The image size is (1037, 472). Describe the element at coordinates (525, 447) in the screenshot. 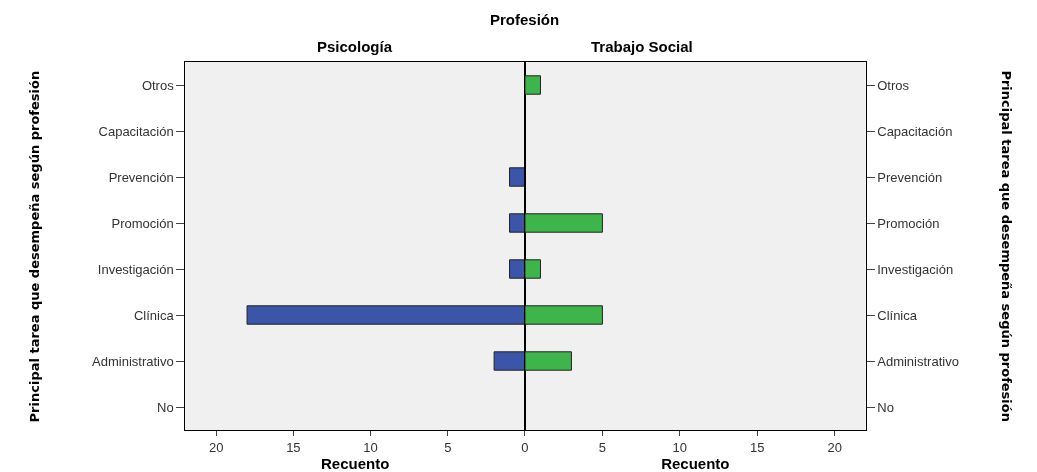

I see `x-tick-label: 0` at that location.